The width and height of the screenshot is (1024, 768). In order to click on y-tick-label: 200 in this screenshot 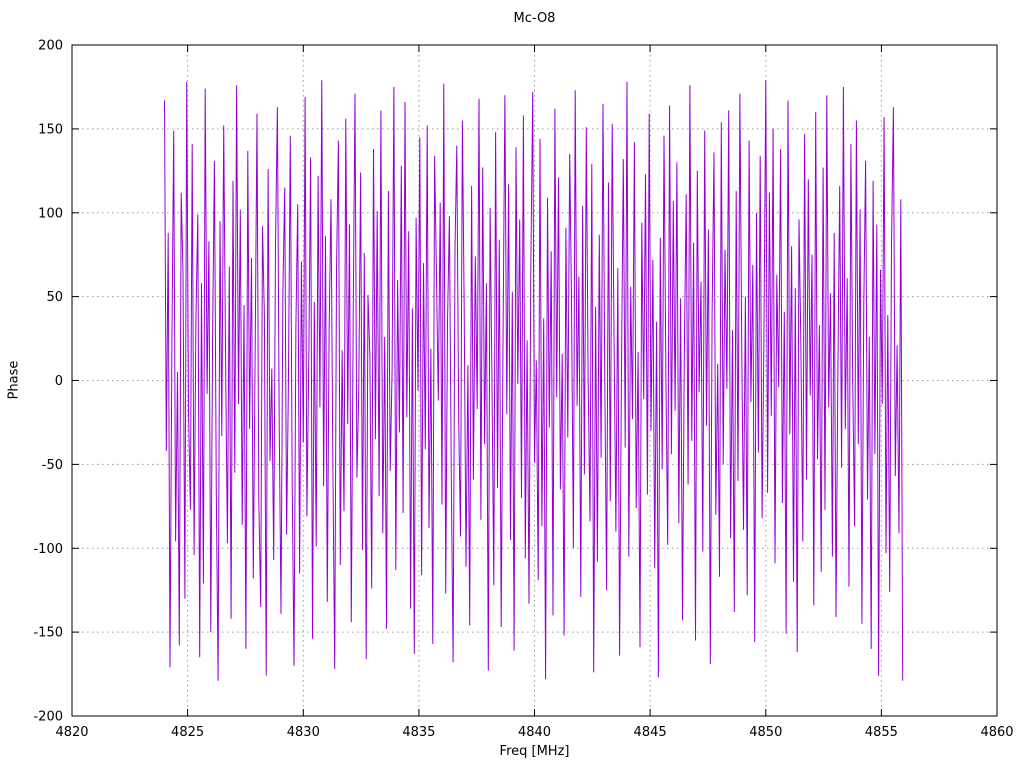, I will do `click(50, 46)`.